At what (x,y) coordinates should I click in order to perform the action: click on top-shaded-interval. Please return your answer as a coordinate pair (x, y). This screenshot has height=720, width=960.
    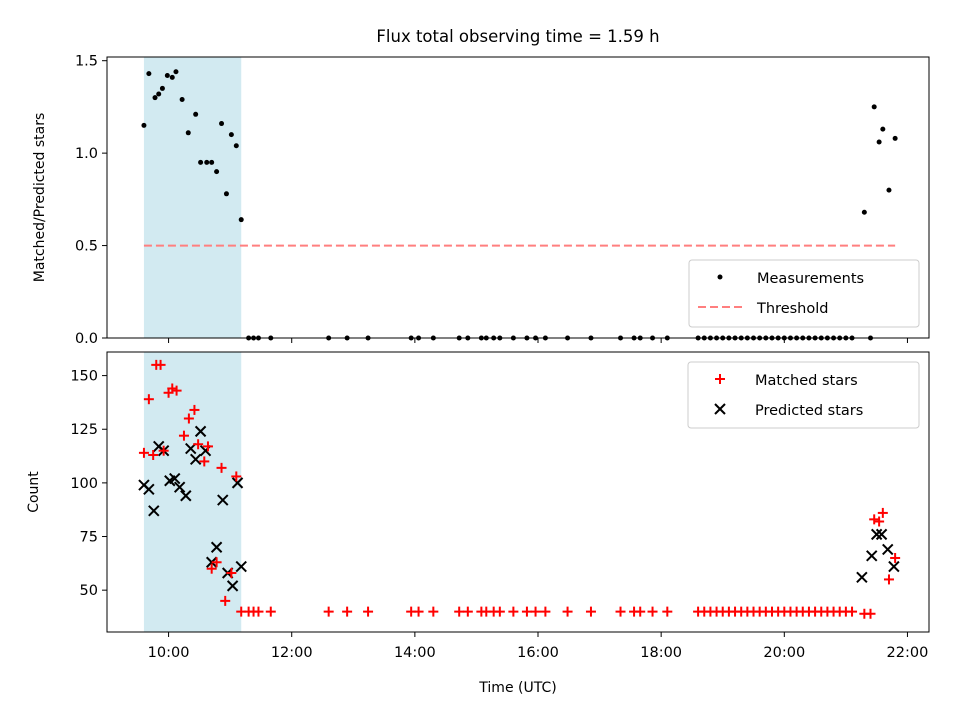
    Looking at the image, I should click on (192, 197).